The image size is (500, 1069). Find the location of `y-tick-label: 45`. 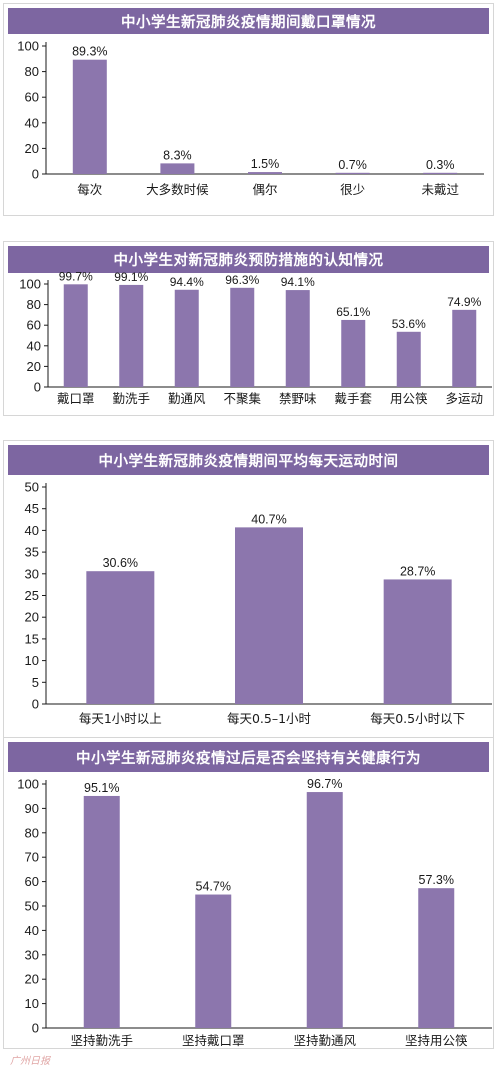

y-tick-label: 45 is located at coordinates (32, 508).